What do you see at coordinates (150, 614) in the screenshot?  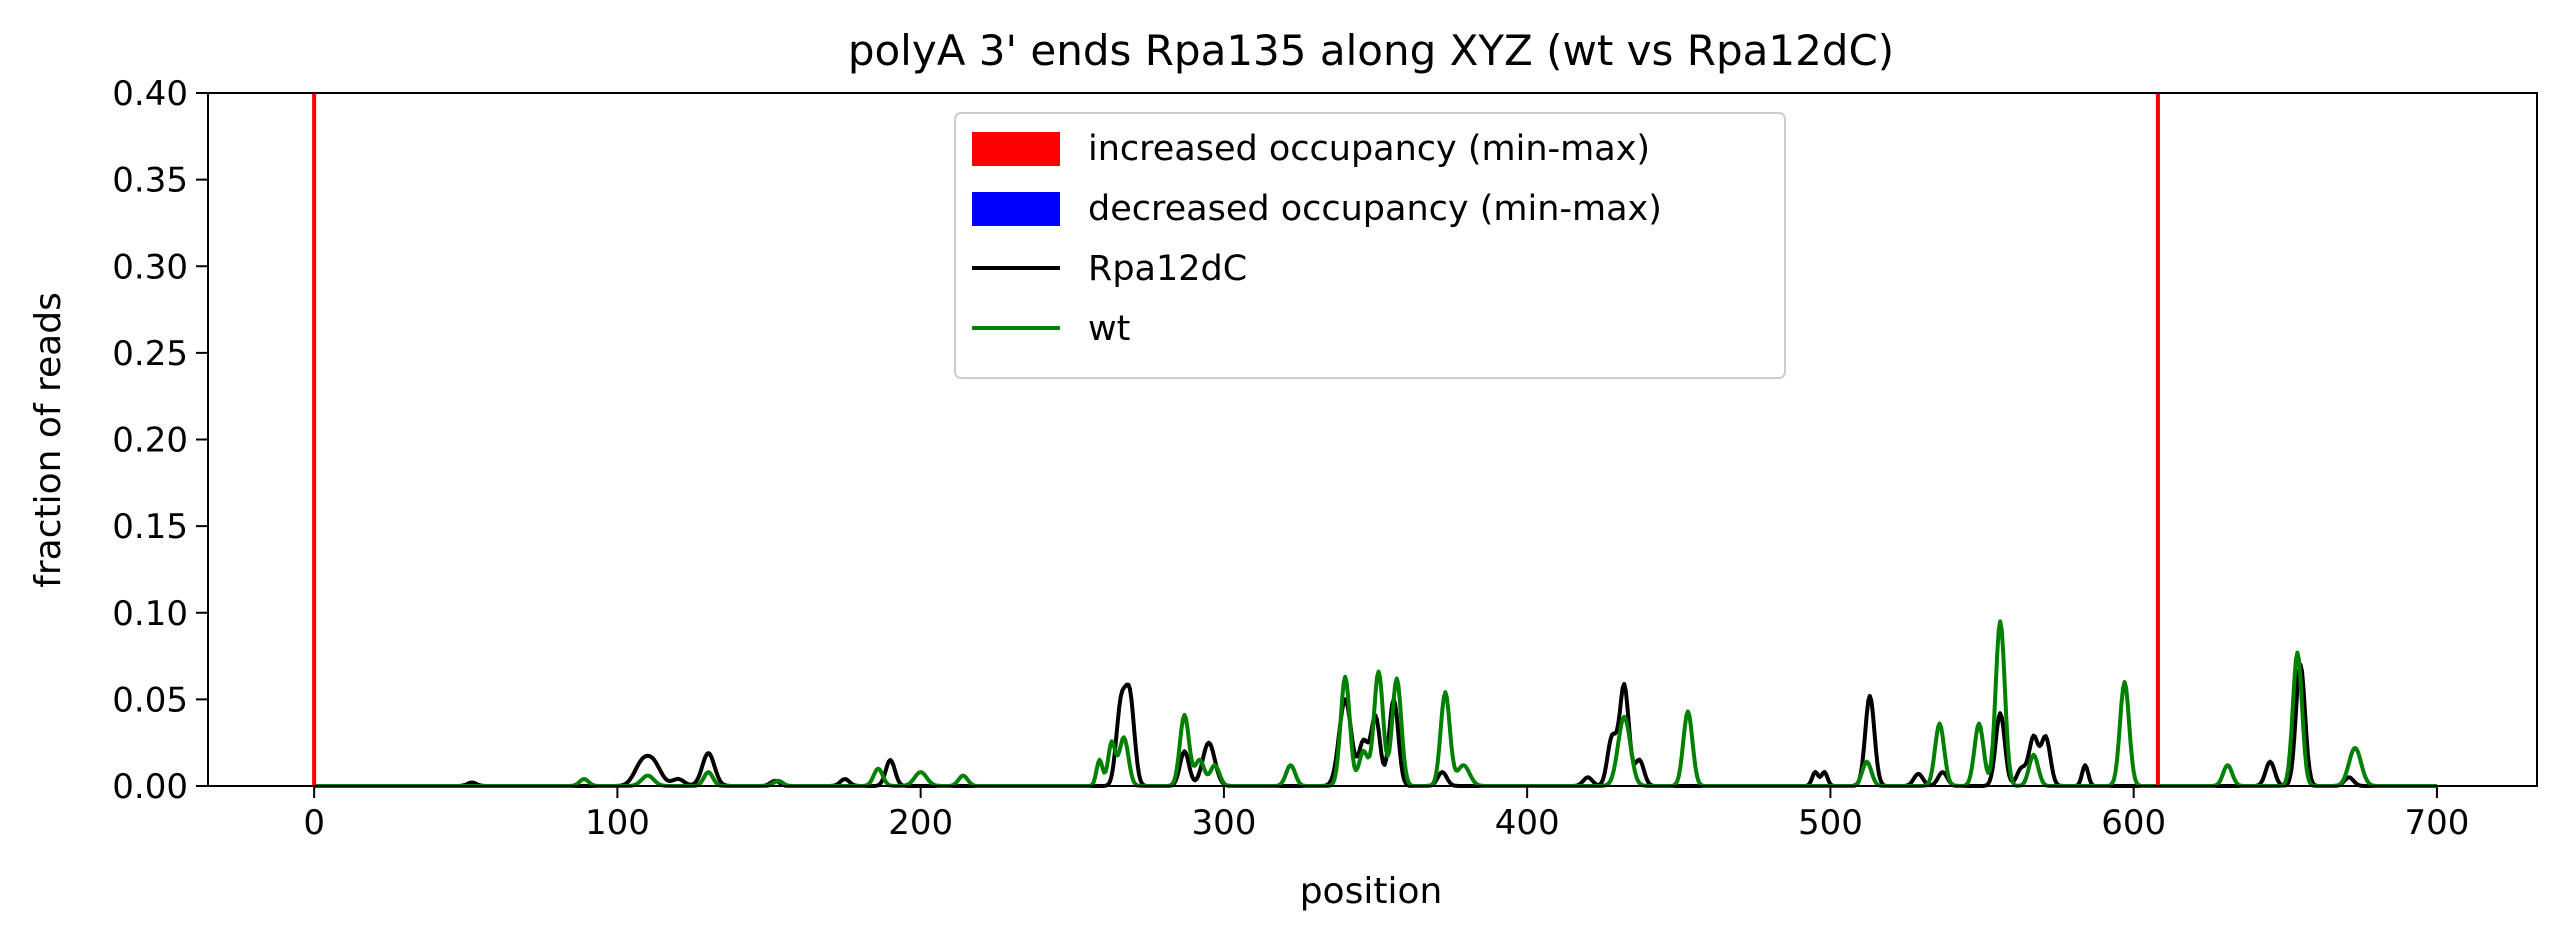 I see `y-tick-label: 0.10` at bounding box center [150, 614].